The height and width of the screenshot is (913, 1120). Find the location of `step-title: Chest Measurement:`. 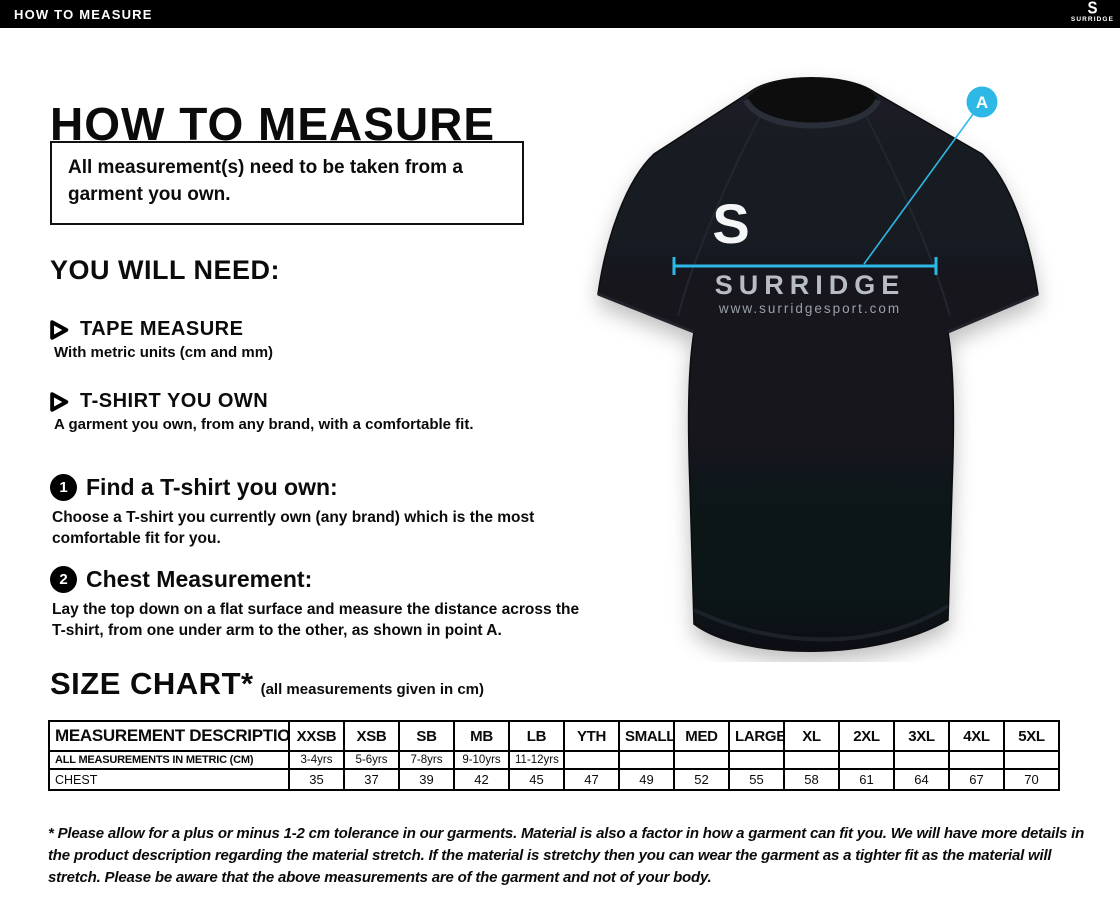

step-title: Chest Measurement: is located at coordinates (199, 579).